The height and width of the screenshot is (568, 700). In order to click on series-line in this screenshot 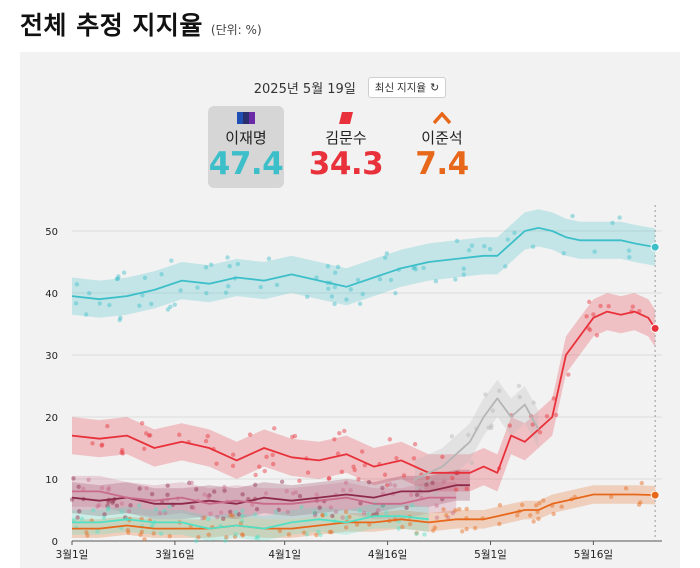, I will do `click(363, 263)`.